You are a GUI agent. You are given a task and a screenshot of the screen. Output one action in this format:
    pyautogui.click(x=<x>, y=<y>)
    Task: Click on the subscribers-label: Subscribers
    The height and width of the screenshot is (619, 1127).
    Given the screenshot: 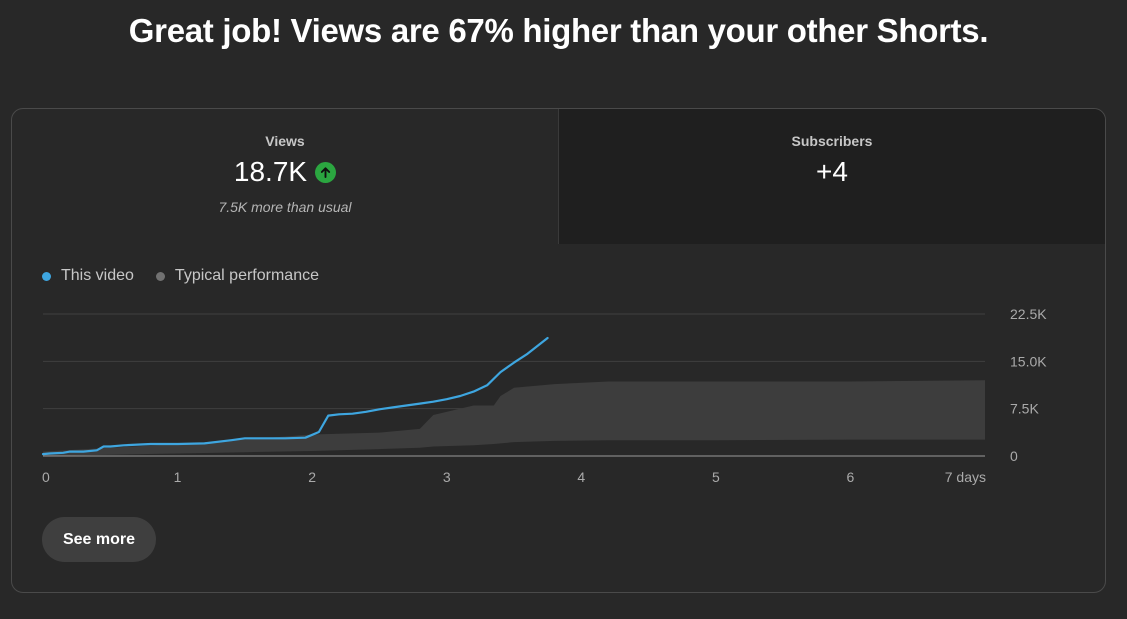 What is the action you would take?
    pyautogui.click(x=832, y=141)
    